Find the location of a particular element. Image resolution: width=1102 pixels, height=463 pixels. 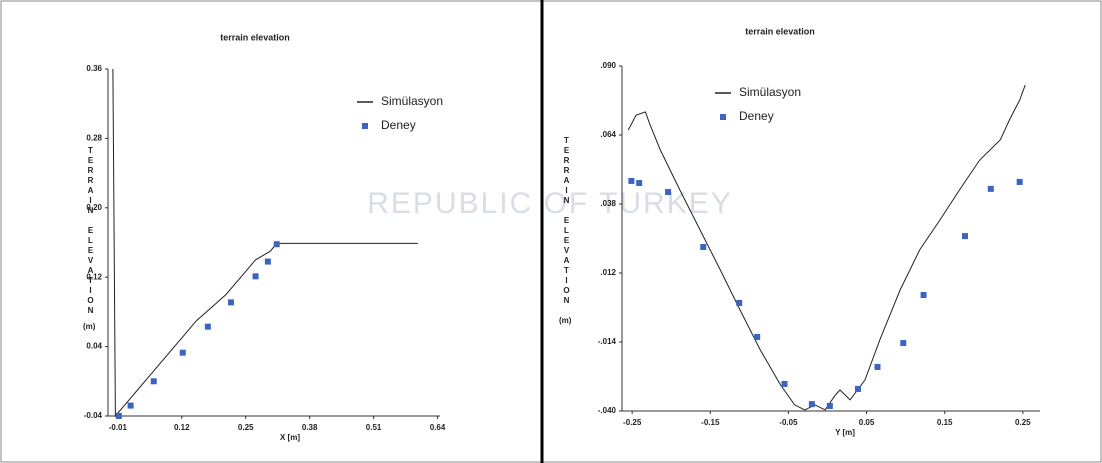

y-tick-label: 0.28 is located at coordinates (94, 138).